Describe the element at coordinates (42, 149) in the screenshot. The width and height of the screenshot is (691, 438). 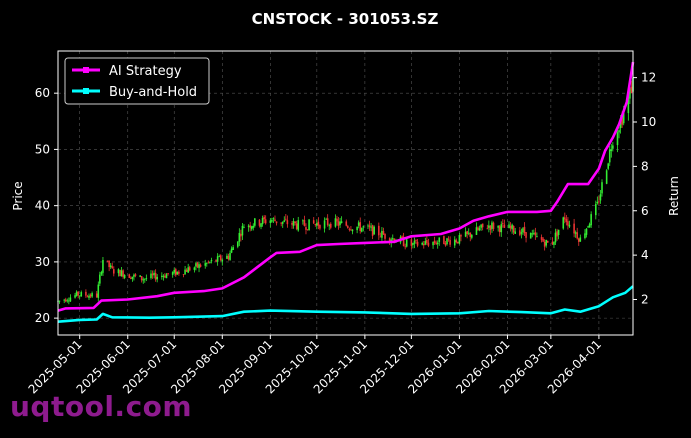
I see `y-left-tick-label: 50` at that location.